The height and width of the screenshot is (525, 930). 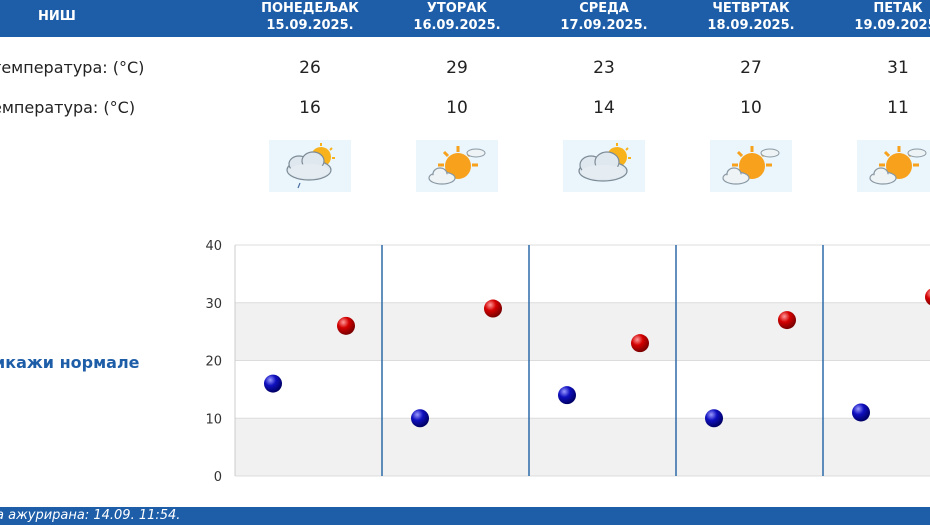 What do you see at coordinates (310, 166) in the screenshot?
I see `cloud-sun-rain-icon` at bounding box center [310, 166].